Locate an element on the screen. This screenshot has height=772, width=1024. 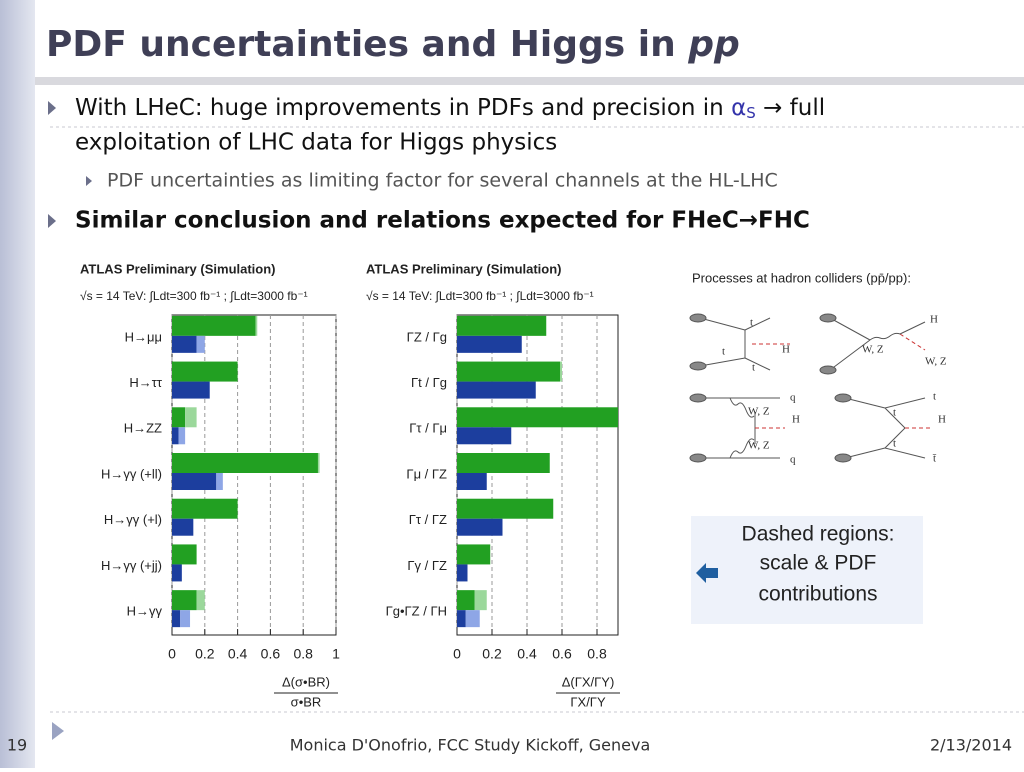
category-label: H→γγ (+ll) is located at coordinates (131, 473).